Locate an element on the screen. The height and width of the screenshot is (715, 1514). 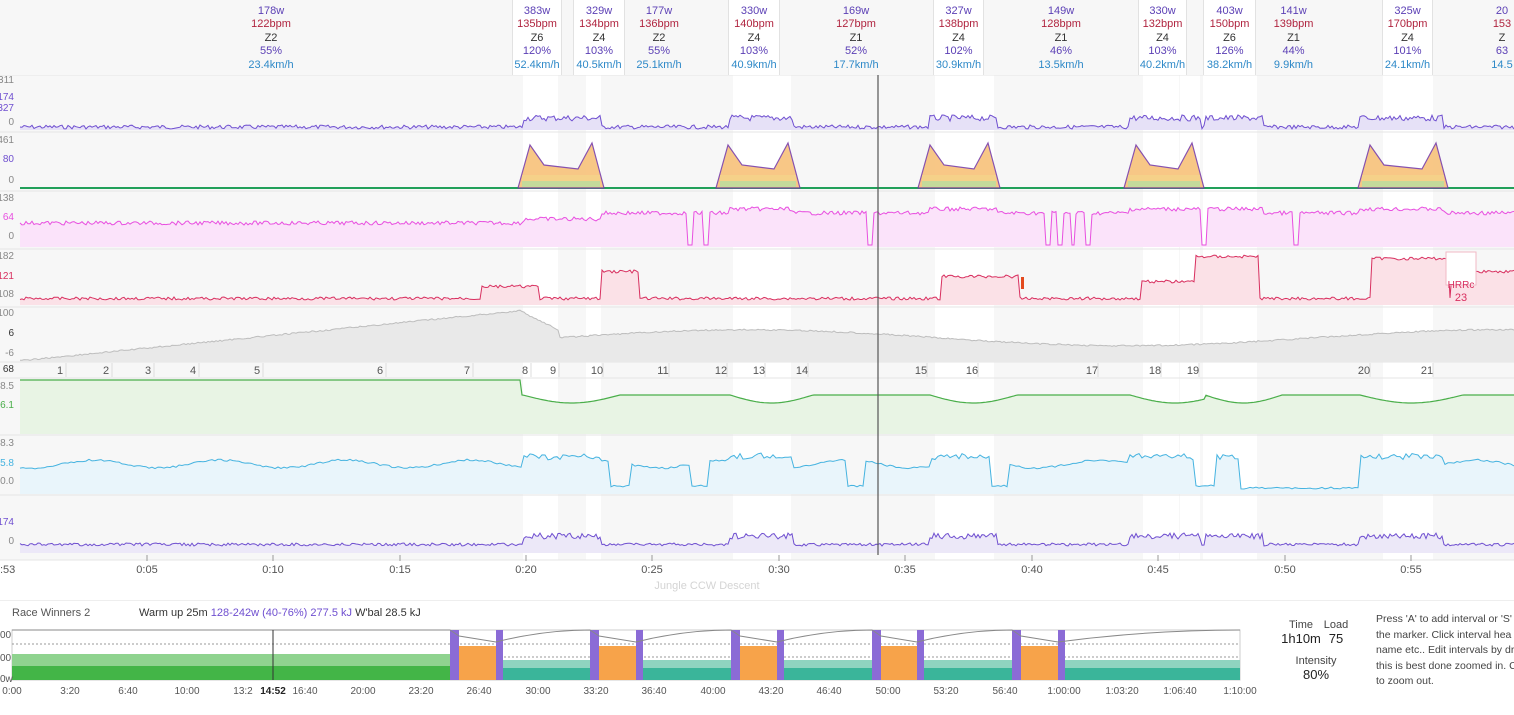
interval-cut: 8m23s is located at coordinates (856, 2).